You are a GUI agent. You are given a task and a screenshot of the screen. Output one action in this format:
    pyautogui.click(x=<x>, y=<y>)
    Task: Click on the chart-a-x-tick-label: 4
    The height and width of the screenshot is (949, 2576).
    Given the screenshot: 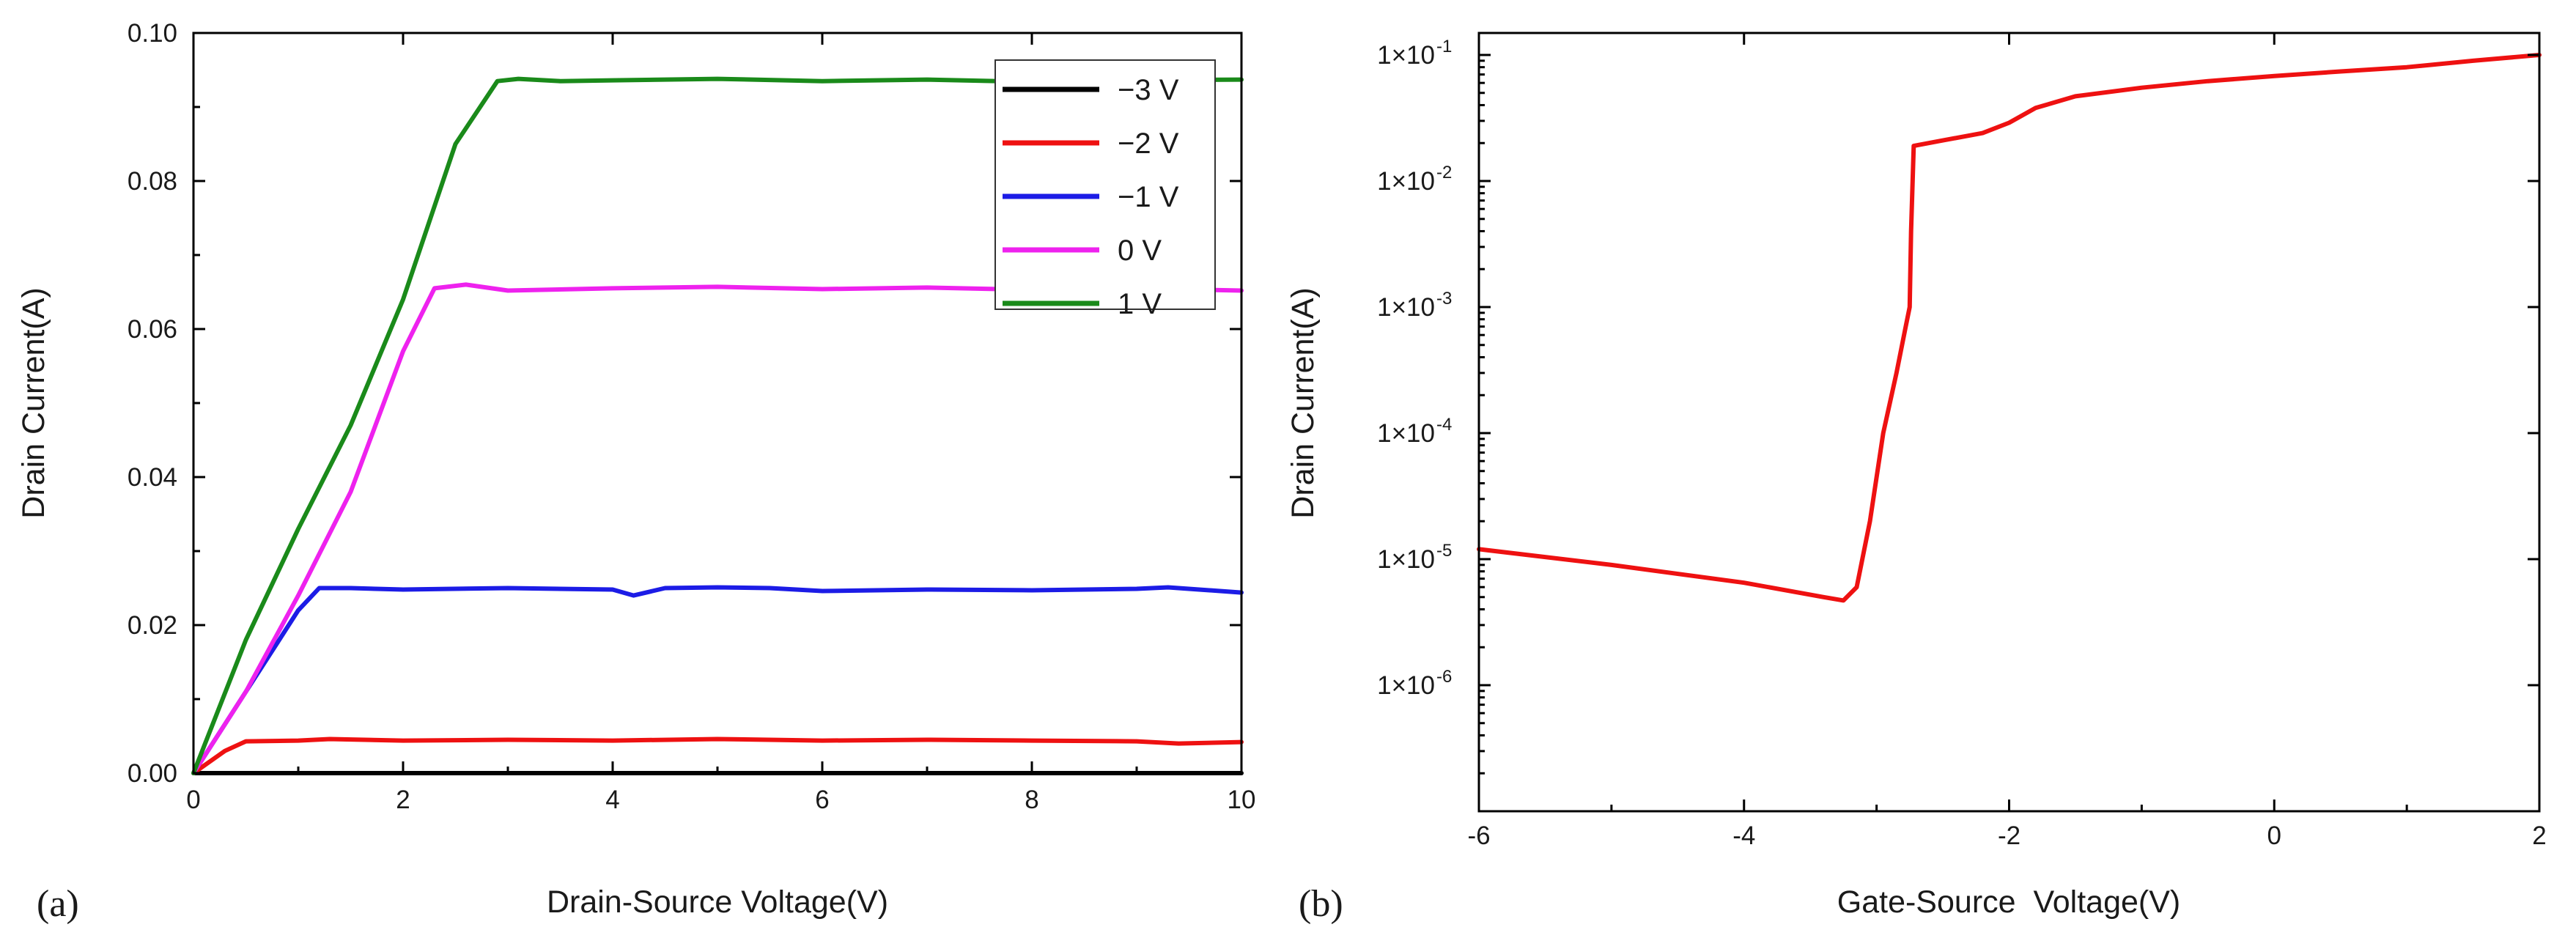 What is the action you would take?
    pyautogui.click(x=612, y=800)
    